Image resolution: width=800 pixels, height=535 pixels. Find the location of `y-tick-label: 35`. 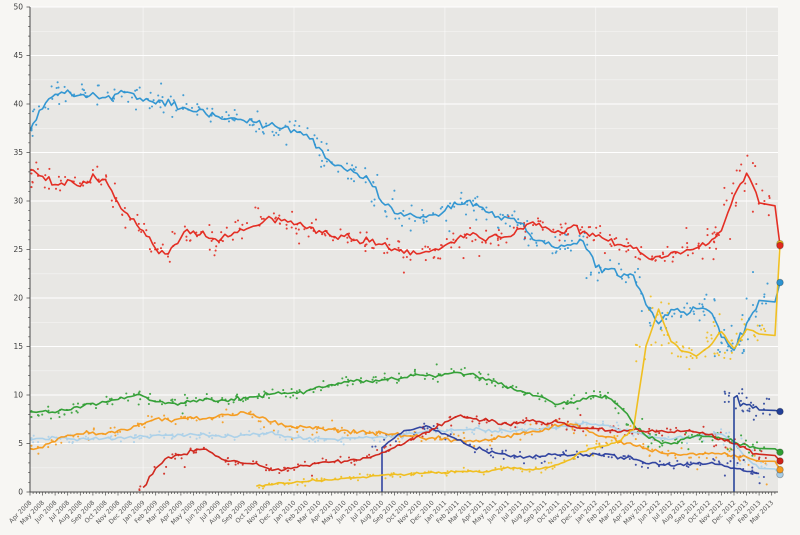

y-tick-label: 35 is located at coordinates (18, 152).